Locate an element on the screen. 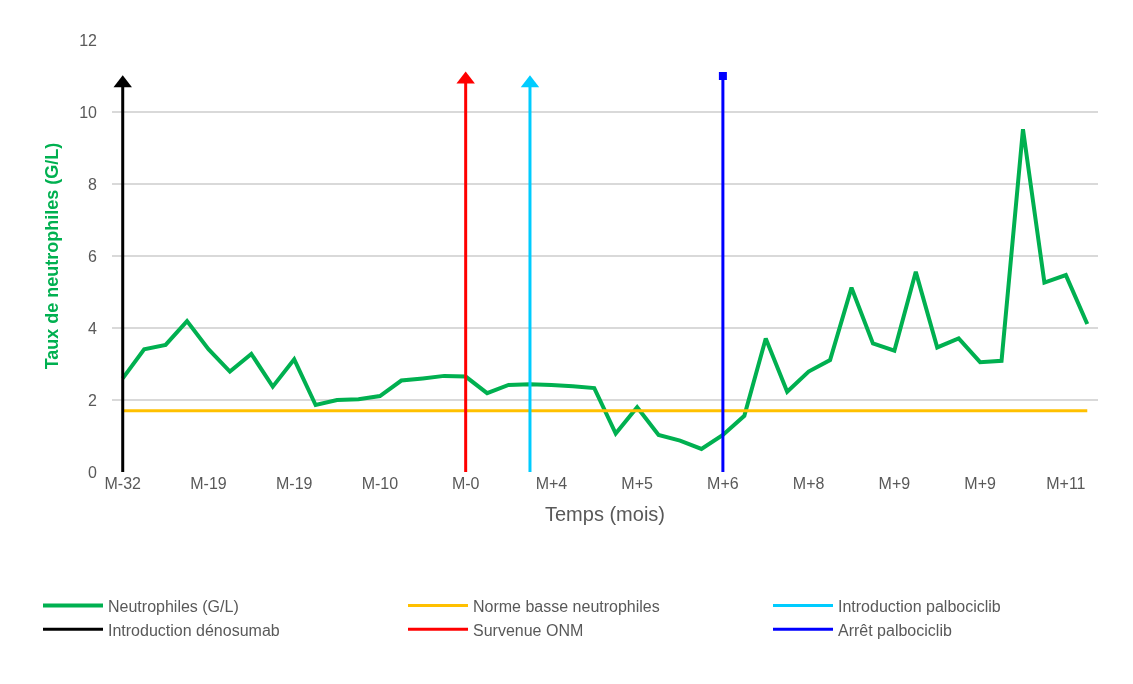 Image resolution: width=1133 pixels, height=684 pixels. y-tick-label: 12 is located at coordinates (88, 40).